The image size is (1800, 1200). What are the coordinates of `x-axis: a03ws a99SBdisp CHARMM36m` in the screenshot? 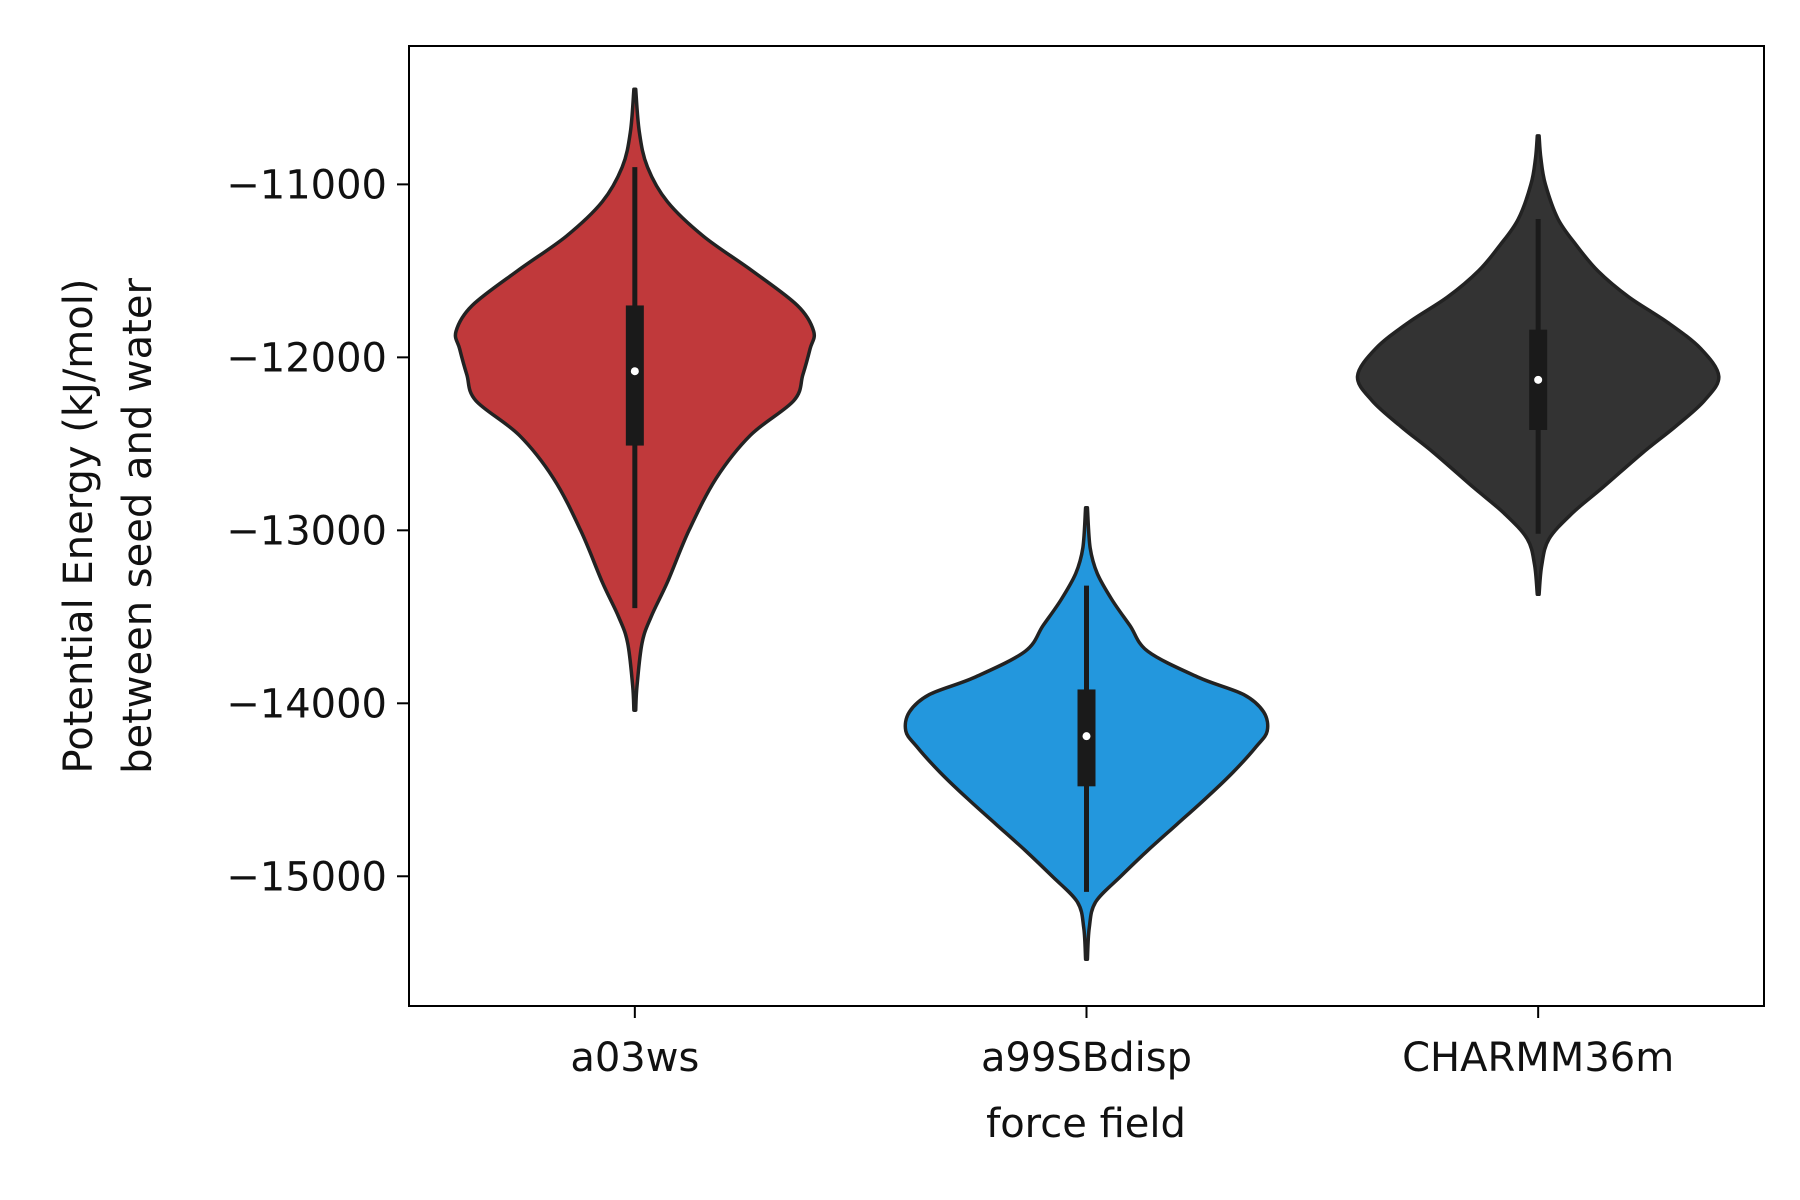 It's located at (1122, 1043).